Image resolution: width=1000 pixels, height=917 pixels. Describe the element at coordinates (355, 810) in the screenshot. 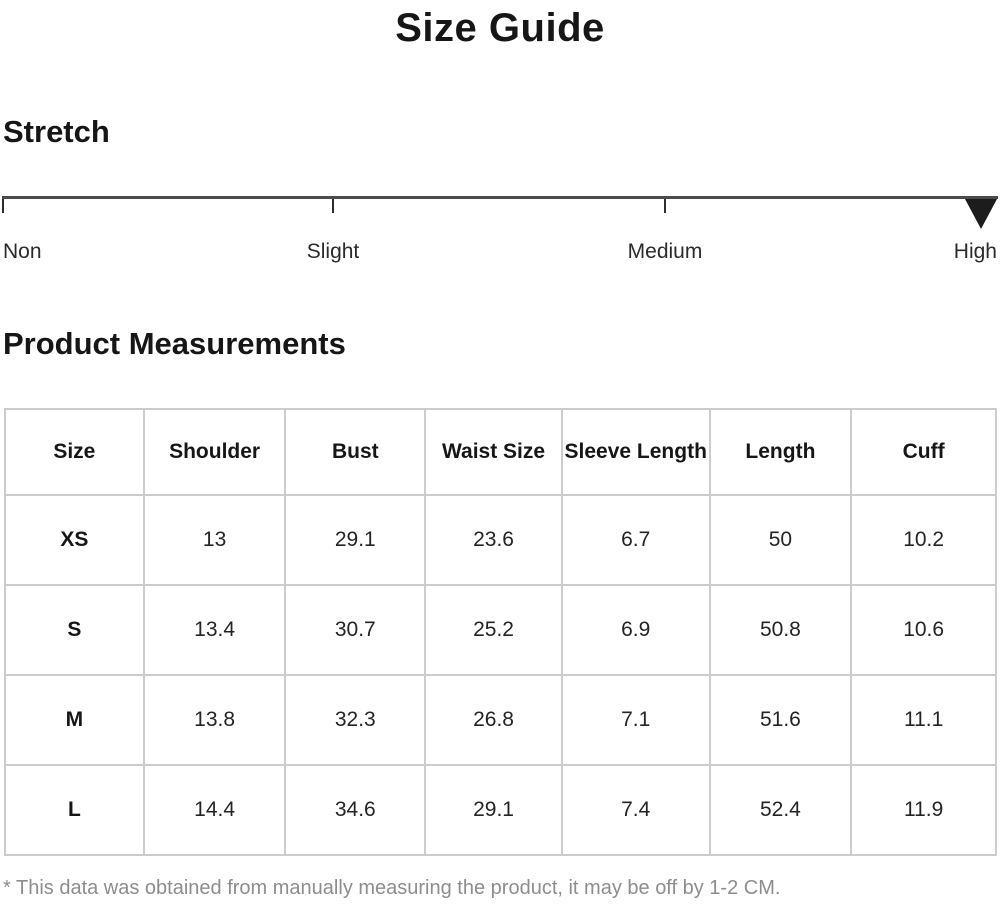

I see `measurement-cell: 34.6` at that location.